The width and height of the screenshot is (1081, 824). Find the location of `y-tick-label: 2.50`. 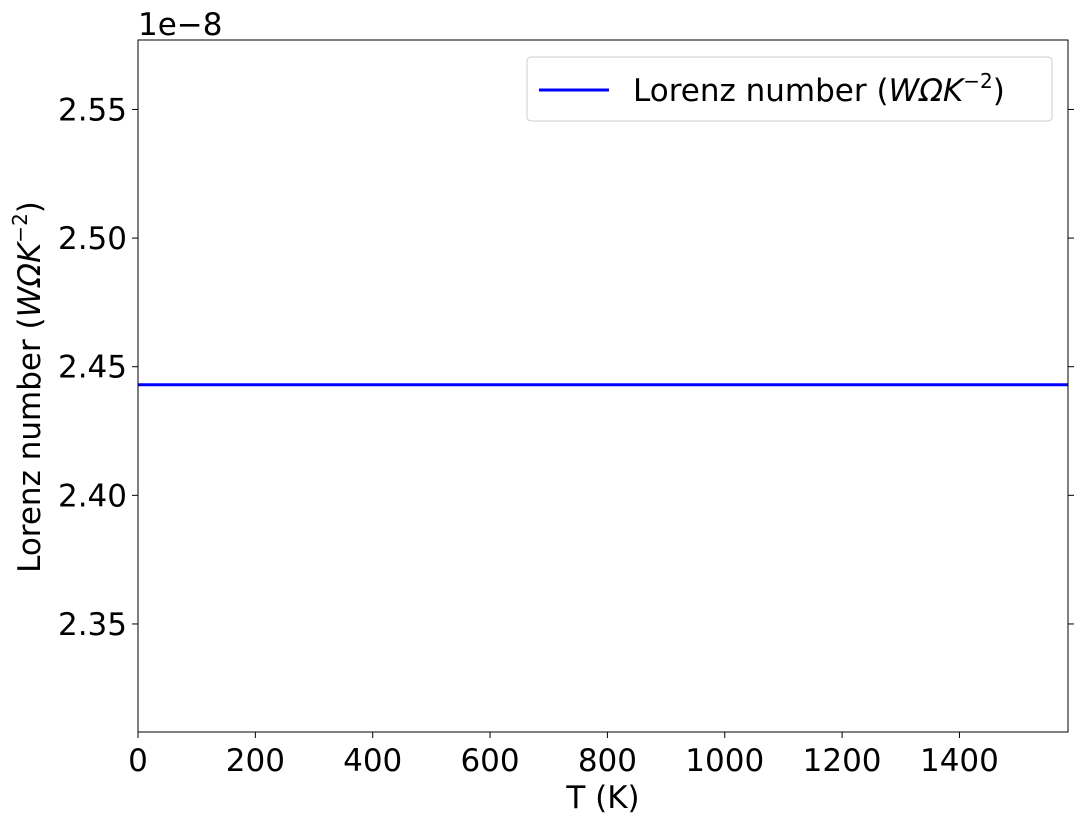

y-tick-label: 2.50 is located at coordinates (92, 239).